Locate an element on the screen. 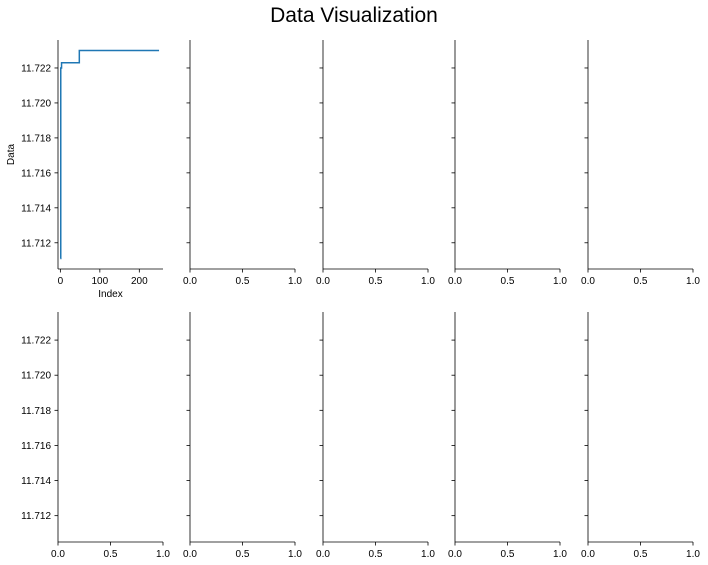 This screenshot has height=565, width=708. x-tick-label: 100 is located at coordinates (99, 281).